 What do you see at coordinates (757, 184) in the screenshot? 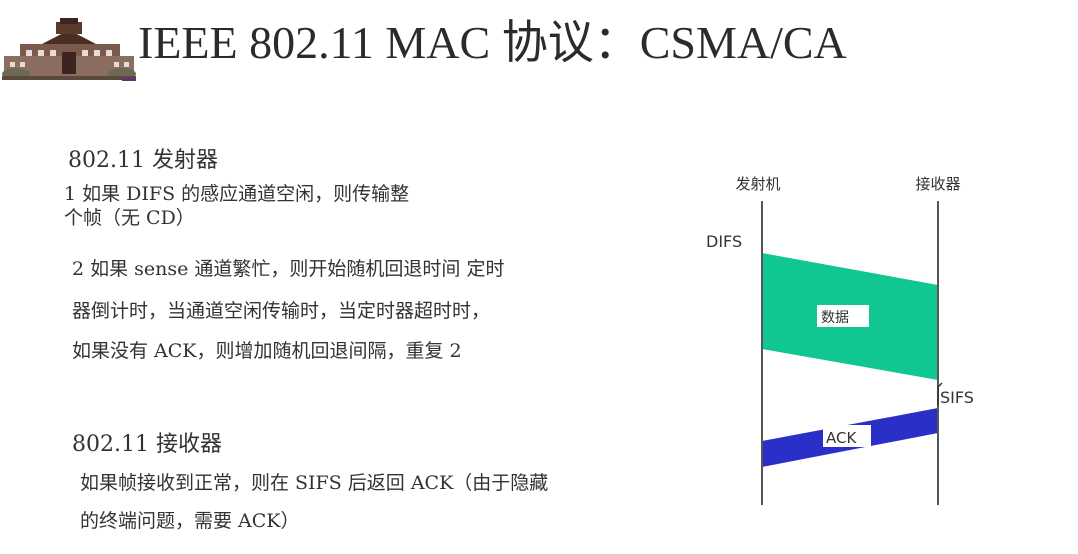
I see `sender-timeline-label: 发射机` at bounding box center [757, 184].